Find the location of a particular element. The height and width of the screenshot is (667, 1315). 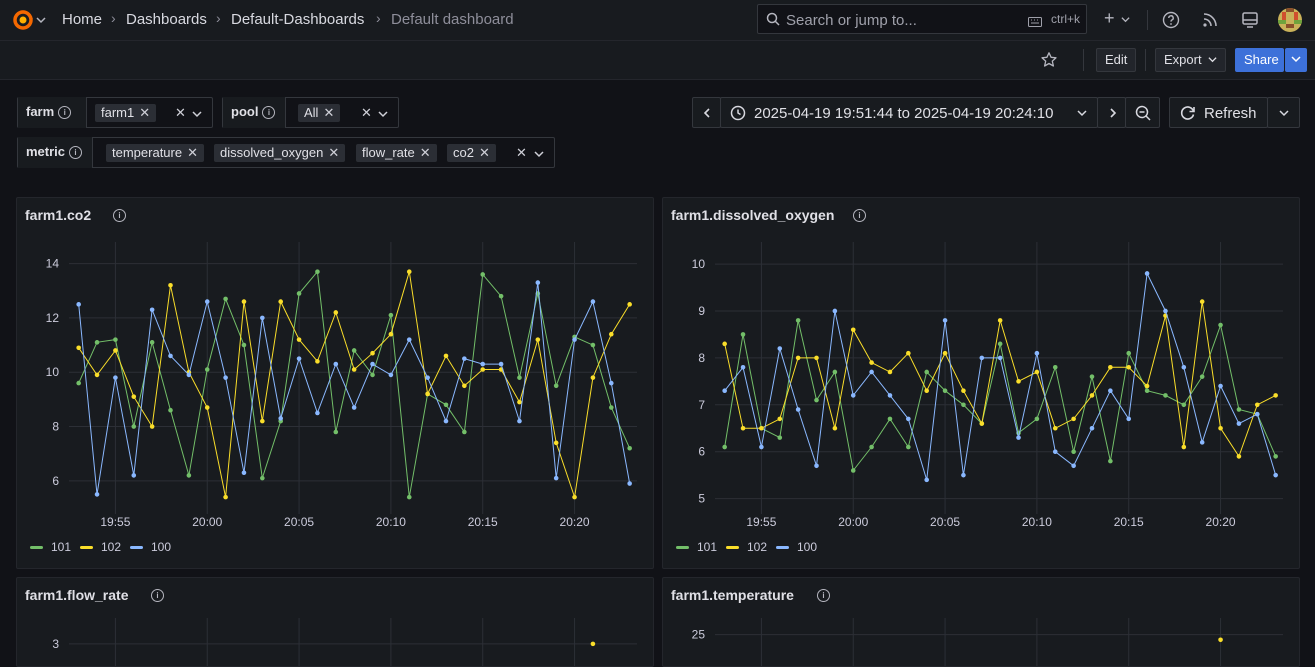

variable-metric-chip: flow_rate ✕ is located at coordinates (396, 153).